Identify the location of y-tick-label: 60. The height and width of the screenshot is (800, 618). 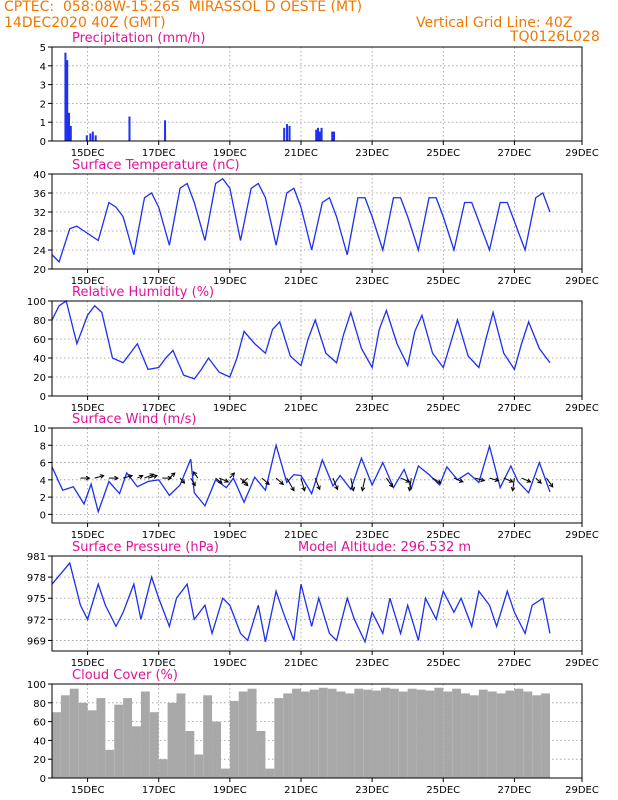
(39, 340).